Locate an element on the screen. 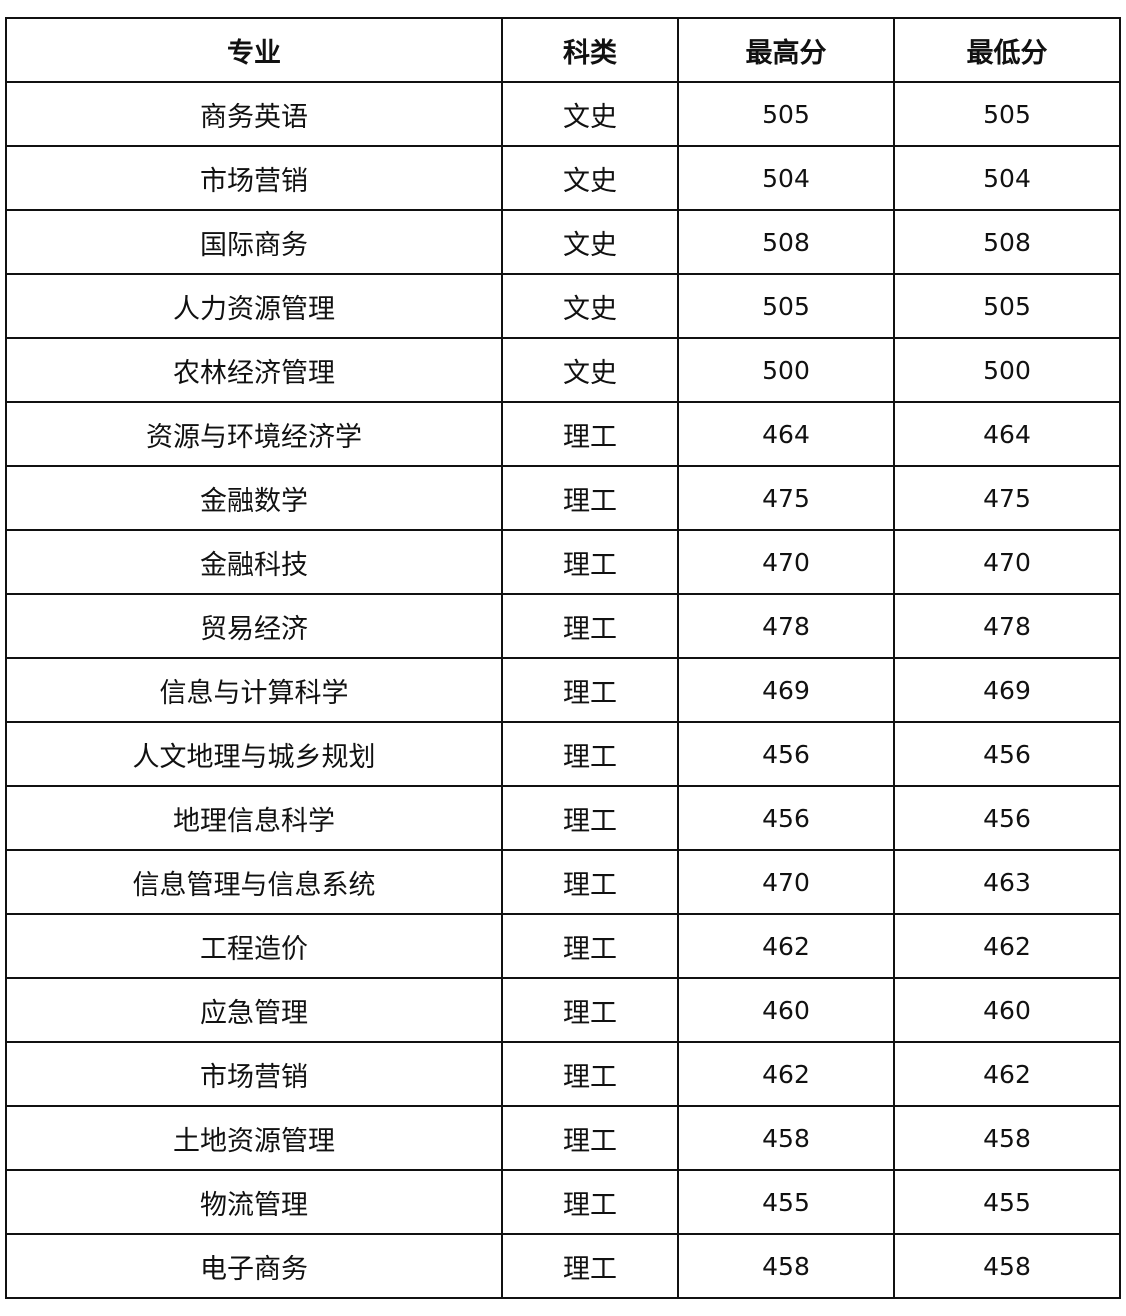 The width and height of the screenshot is (1126, 1316). table-row: 人文地理与城乡规划 理工 456 456 is located at coordinates (563, 754).